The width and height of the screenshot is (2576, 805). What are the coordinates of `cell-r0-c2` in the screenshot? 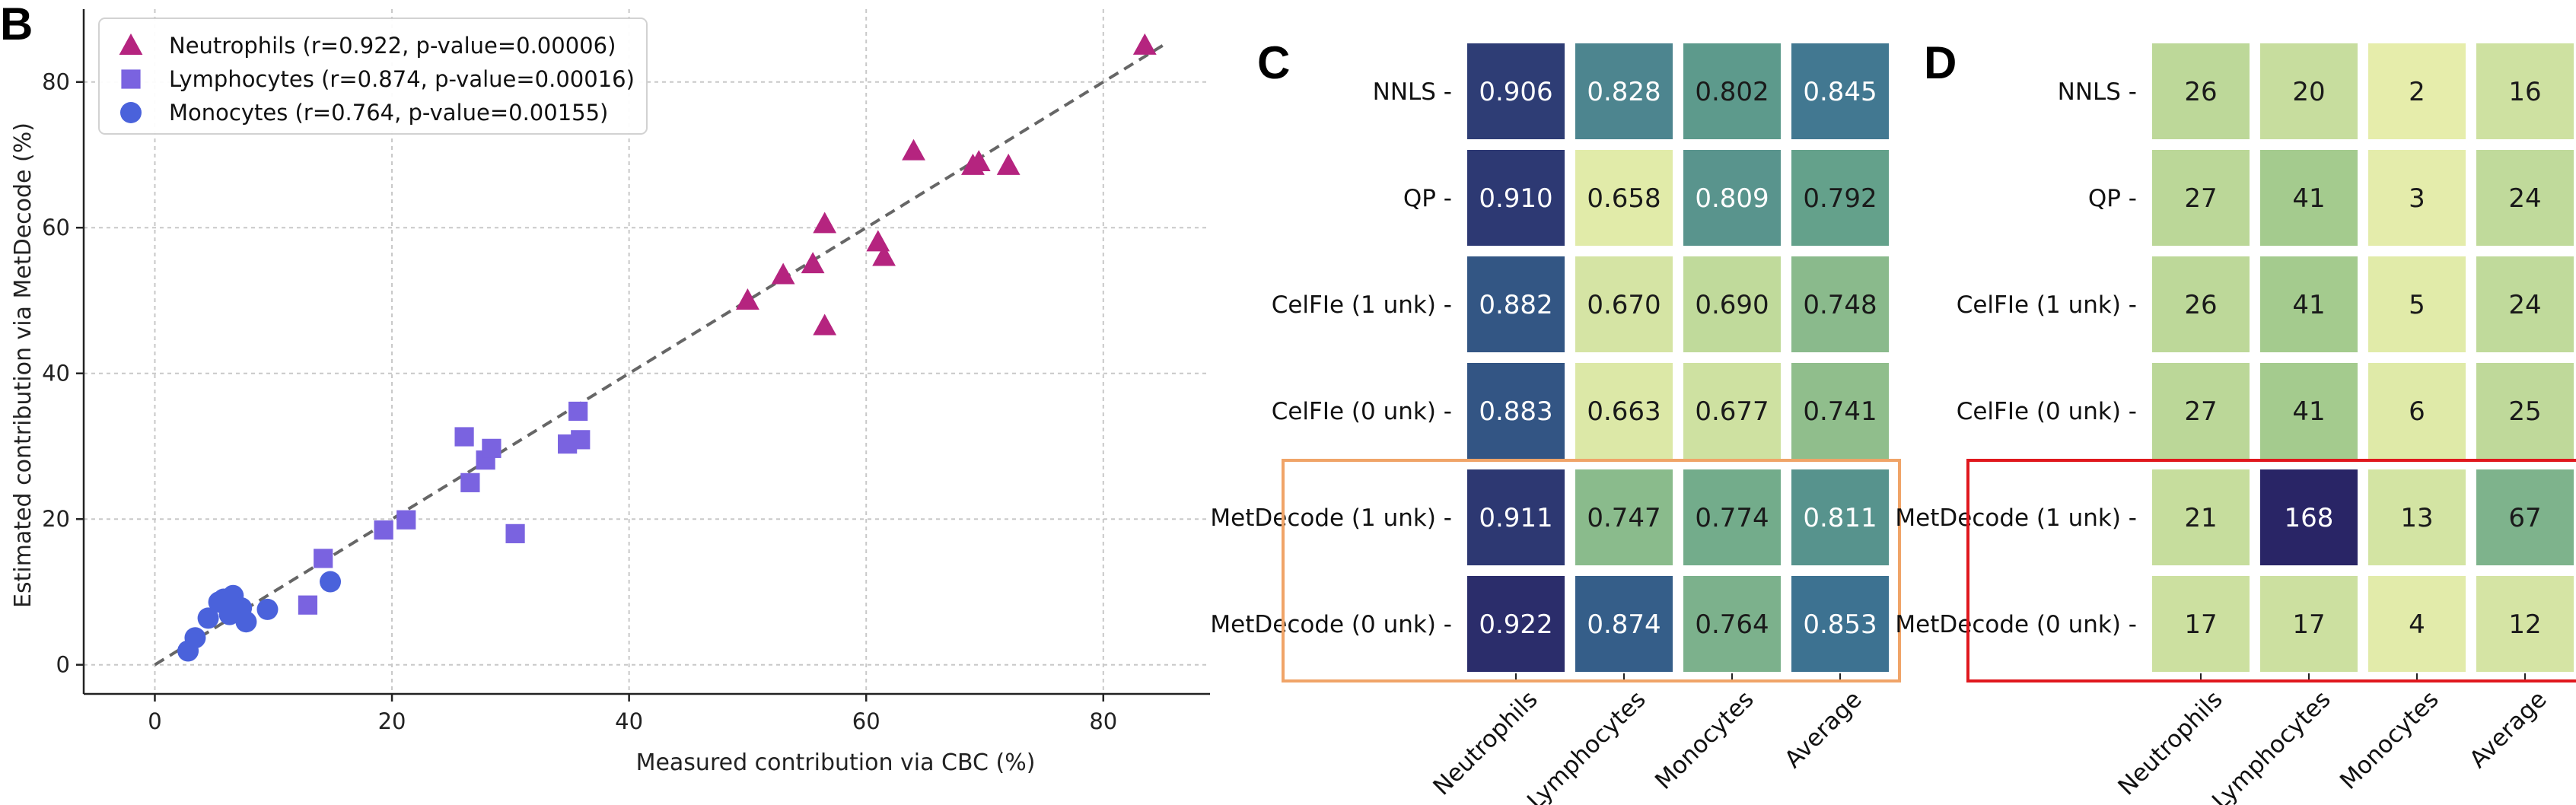 It's located at (1732, 91).